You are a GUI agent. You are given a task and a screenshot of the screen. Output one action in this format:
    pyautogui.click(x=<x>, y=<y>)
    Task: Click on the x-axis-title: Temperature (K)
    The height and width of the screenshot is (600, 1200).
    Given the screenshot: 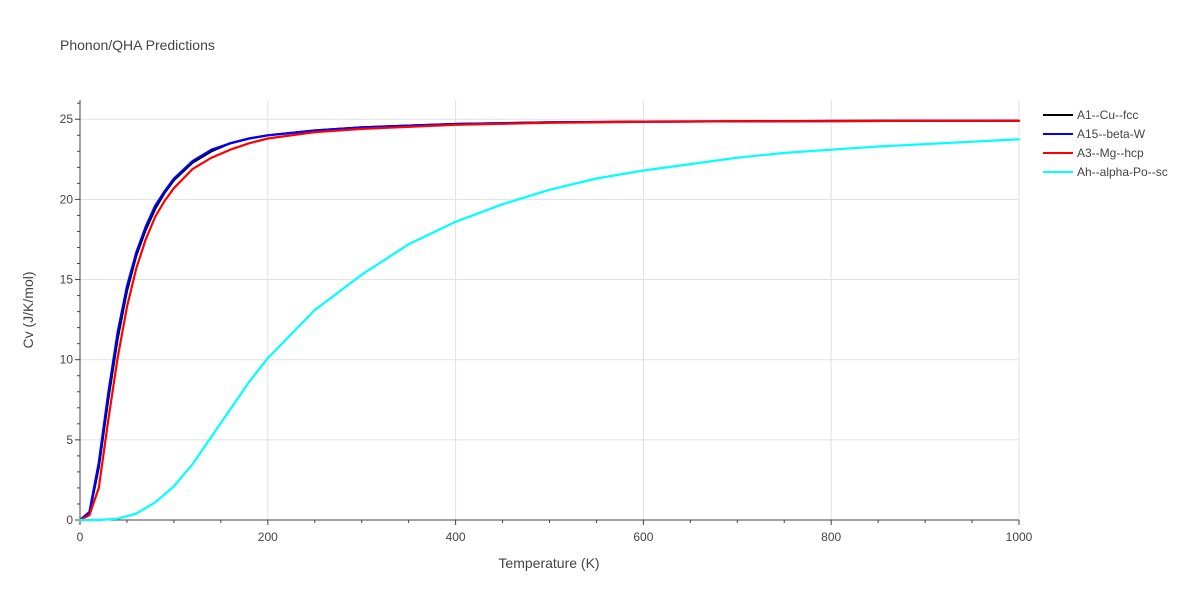 What is the action you would take?
    pyautogui.click(x=548, y=563)
    